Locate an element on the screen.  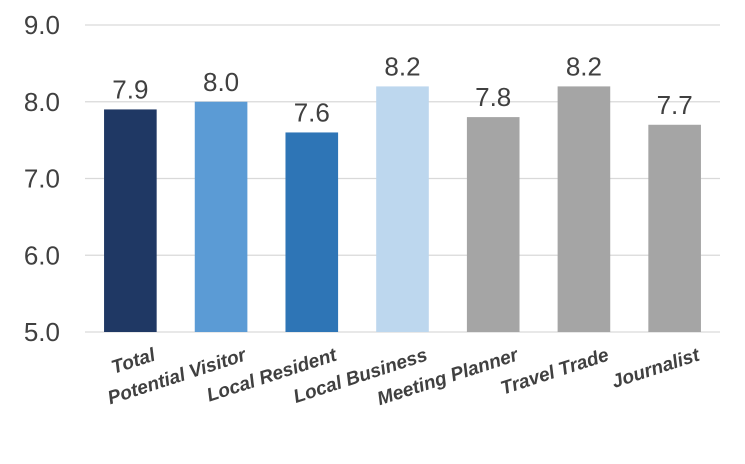
data-label: 7.6 is located at coordinates (312, 112).